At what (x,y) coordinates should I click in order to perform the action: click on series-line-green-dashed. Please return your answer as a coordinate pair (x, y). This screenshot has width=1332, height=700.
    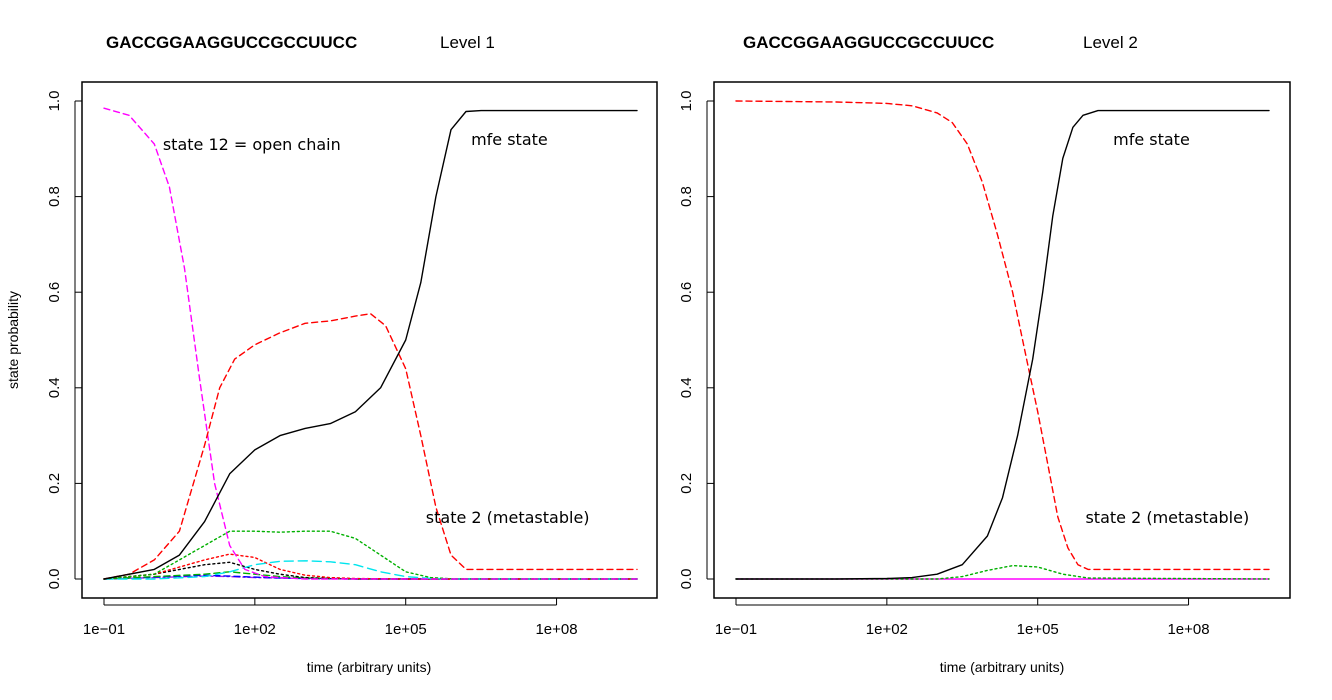
    Looking at the image, I should click on (370, 575).